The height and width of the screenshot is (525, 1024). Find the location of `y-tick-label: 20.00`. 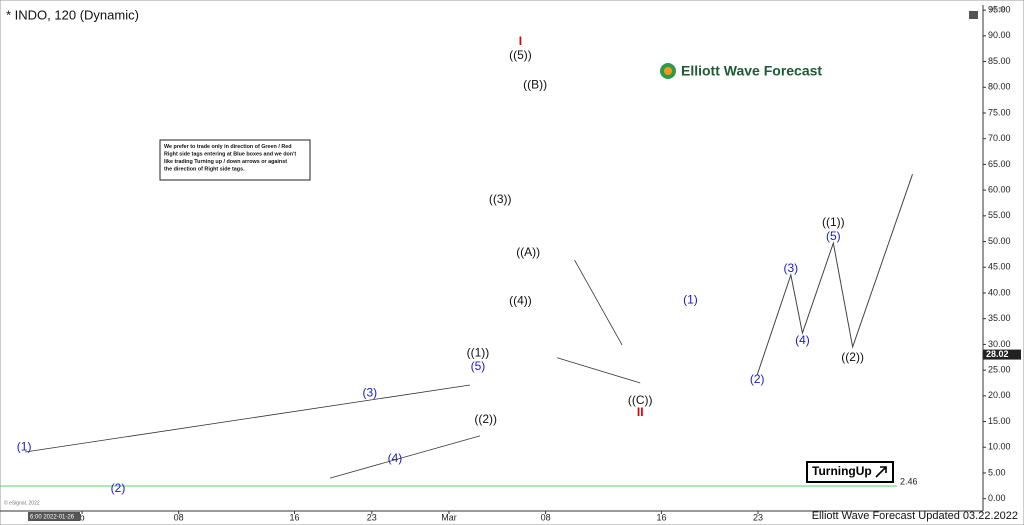

y-tick-label: 20.00 is located at coordinates (999, 395).